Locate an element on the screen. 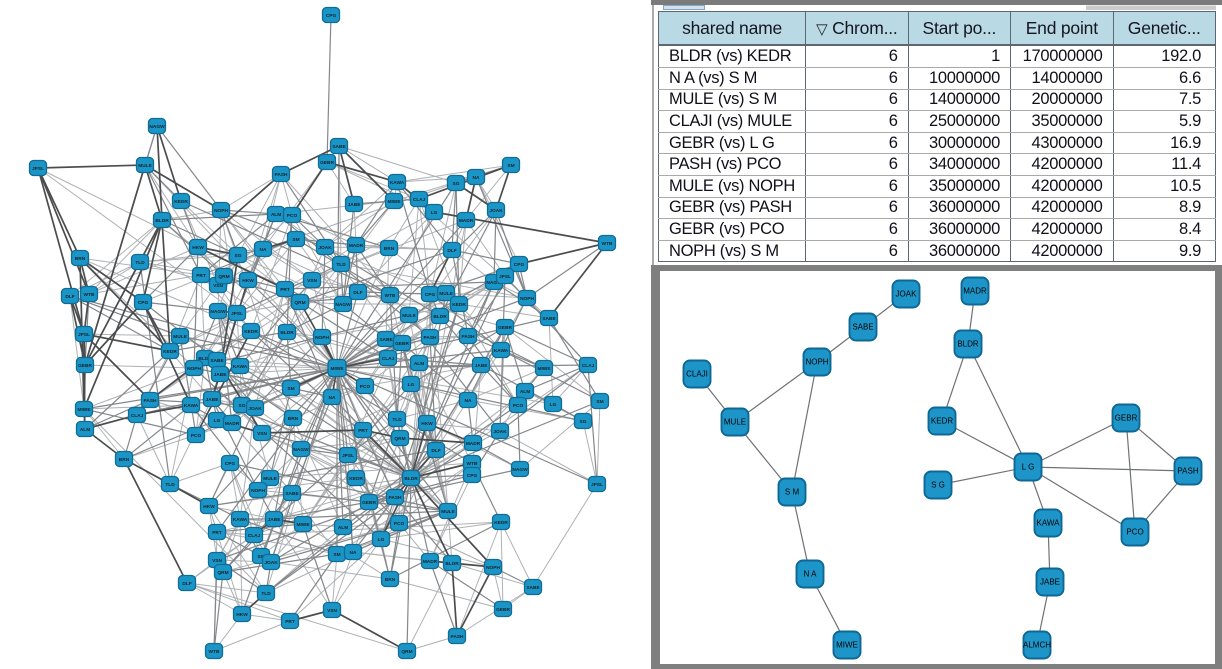 Image resolution: width=1222 pixels, height=669 pixels. svg-text: CLAJI is located at coordinates (697, 374).